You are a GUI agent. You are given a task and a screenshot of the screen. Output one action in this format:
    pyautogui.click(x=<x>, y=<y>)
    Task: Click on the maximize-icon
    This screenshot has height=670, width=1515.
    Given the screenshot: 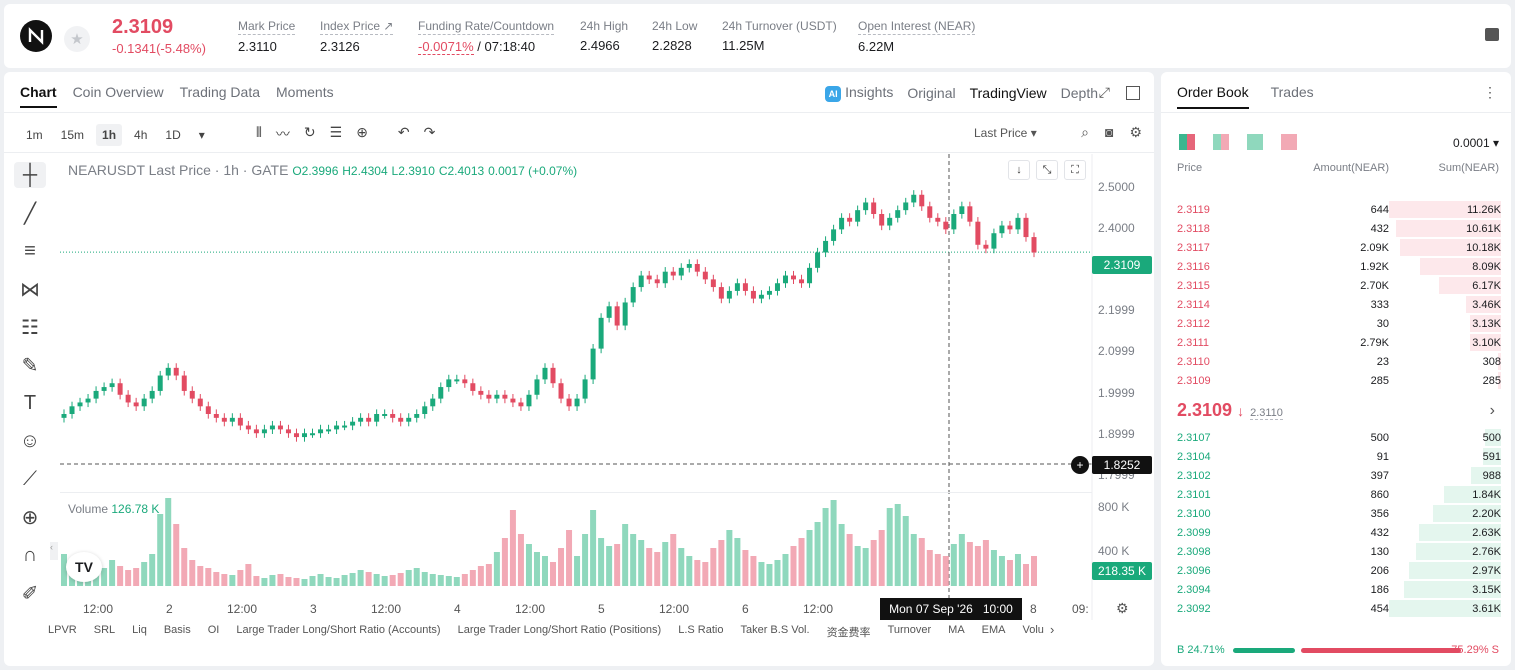 What is the action you would take?
    pyautogui.click(x=1133, y=93)
    